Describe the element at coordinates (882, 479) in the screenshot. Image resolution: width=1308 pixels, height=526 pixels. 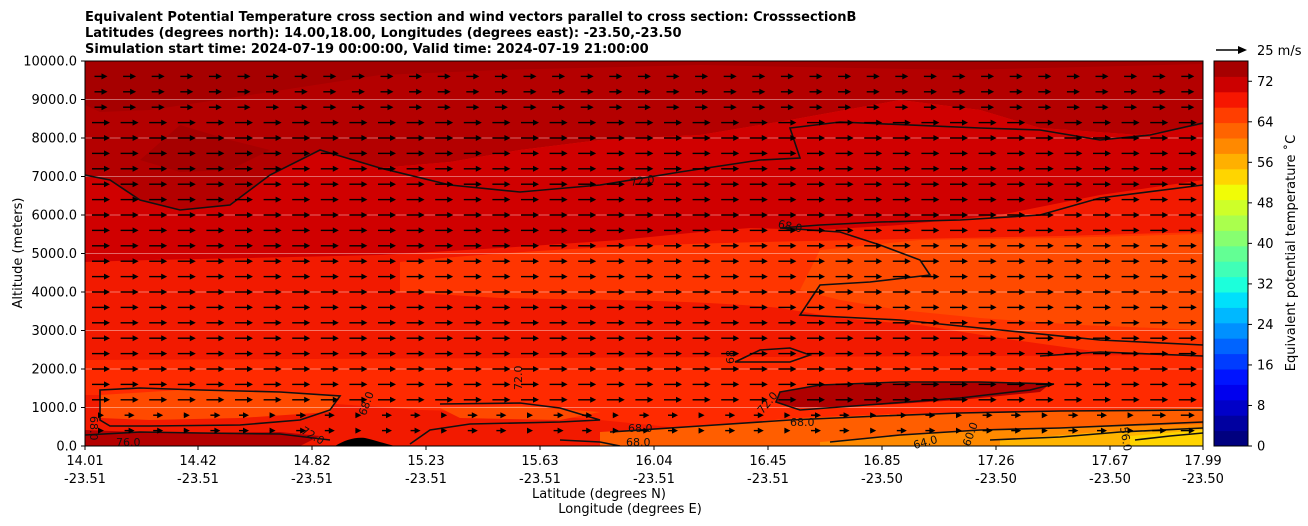
I see `x-tick-label-lon: -23.50` at that location.